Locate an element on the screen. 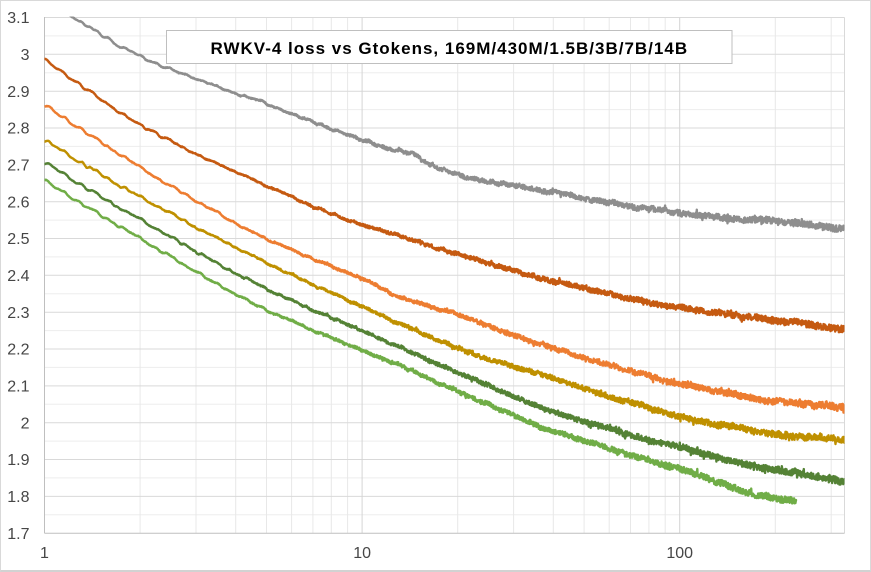 This screenshot has width=871, height=572. svg-text: 2.8 is located at coordinates (18, 129).